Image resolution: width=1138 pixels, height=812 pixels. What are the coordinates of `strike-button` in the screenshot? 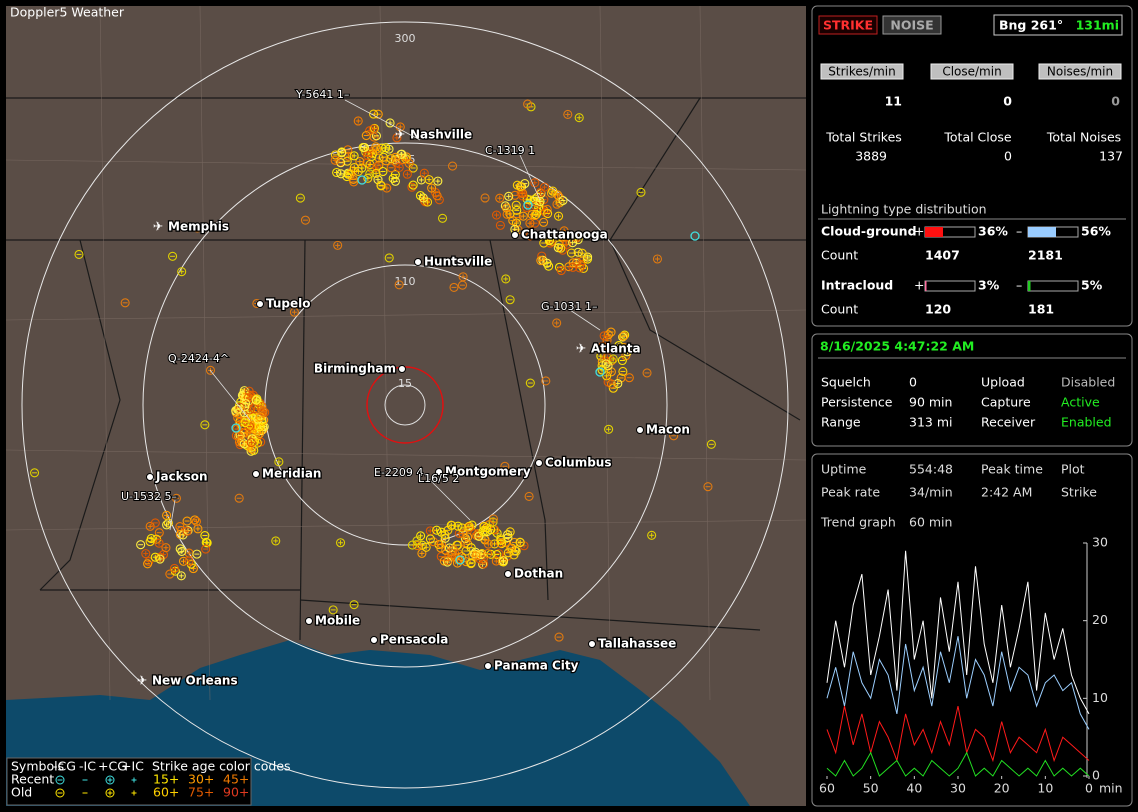 It's located at (848, 25).